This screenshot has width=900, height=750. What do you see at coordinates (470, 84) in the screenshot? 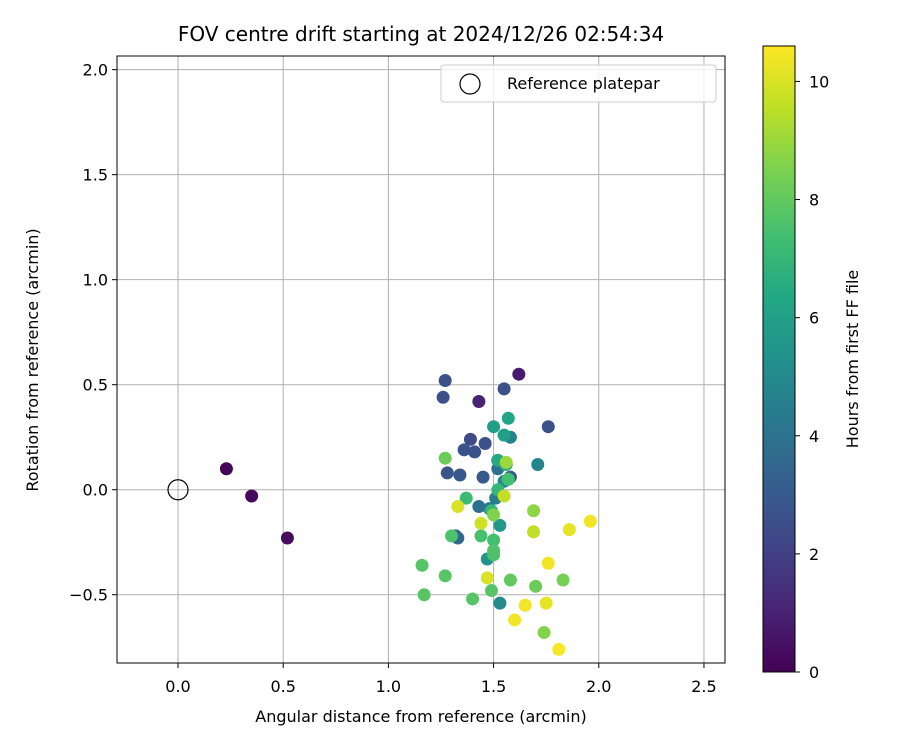
I see `legend-marker` at bounding box center [470, 84].